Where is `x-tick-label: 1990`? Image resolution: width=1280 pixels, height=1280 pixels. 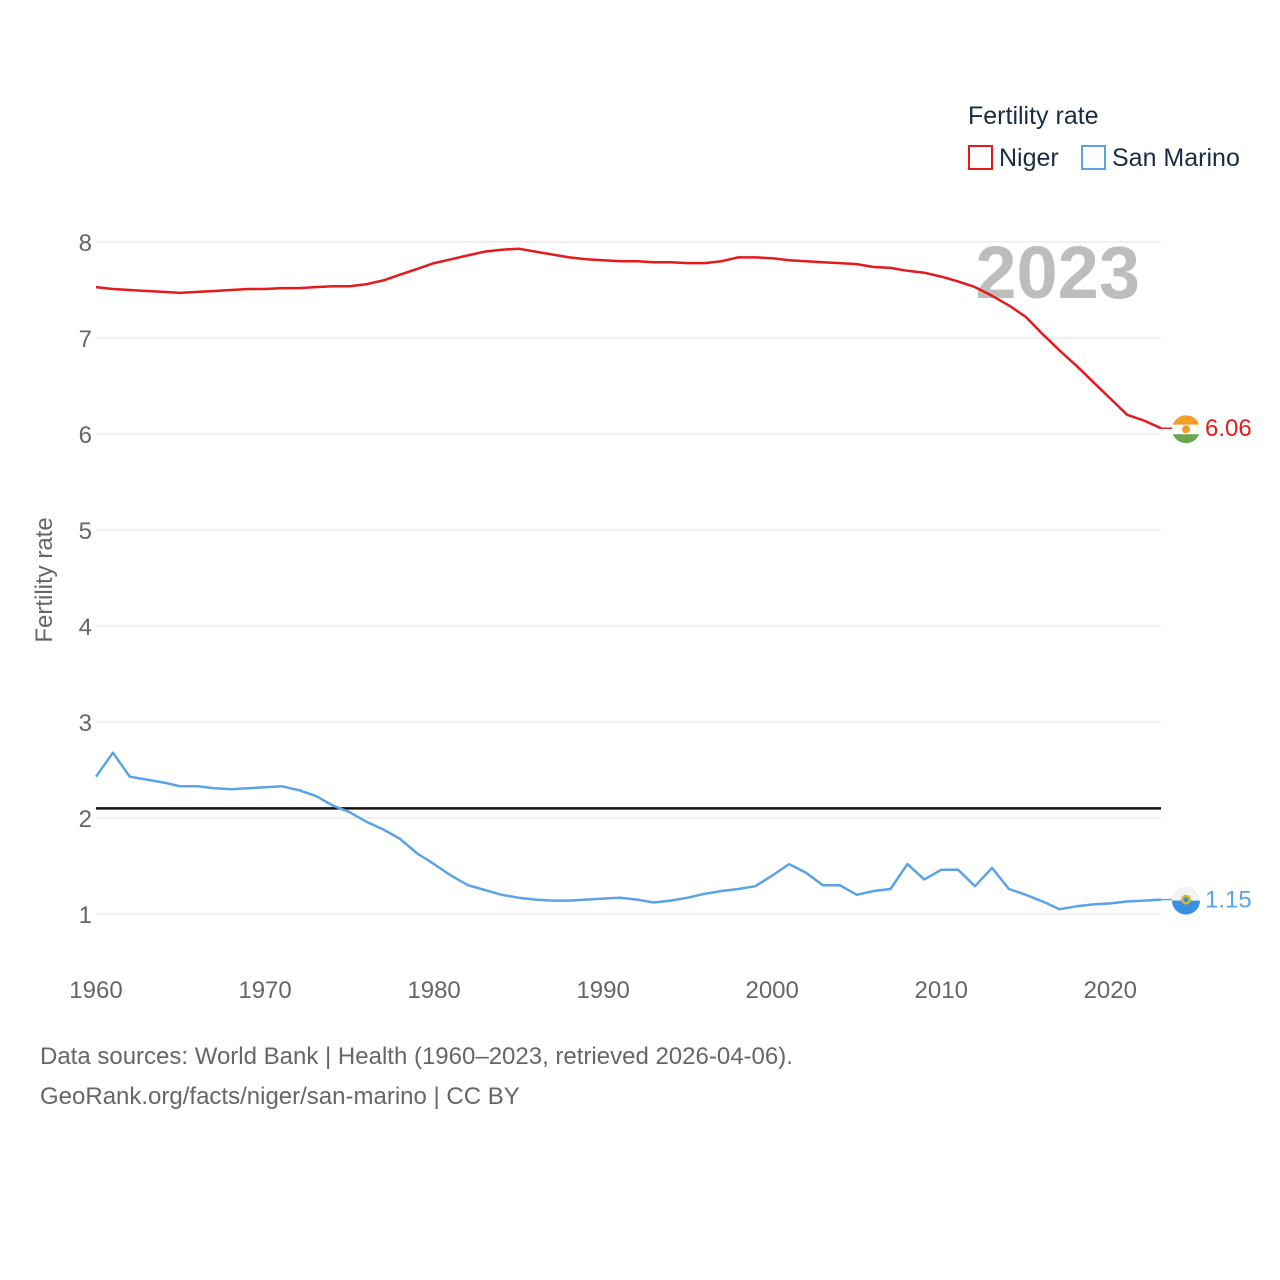 x-tick-label: 1990 is located at coordinates (602, 990).